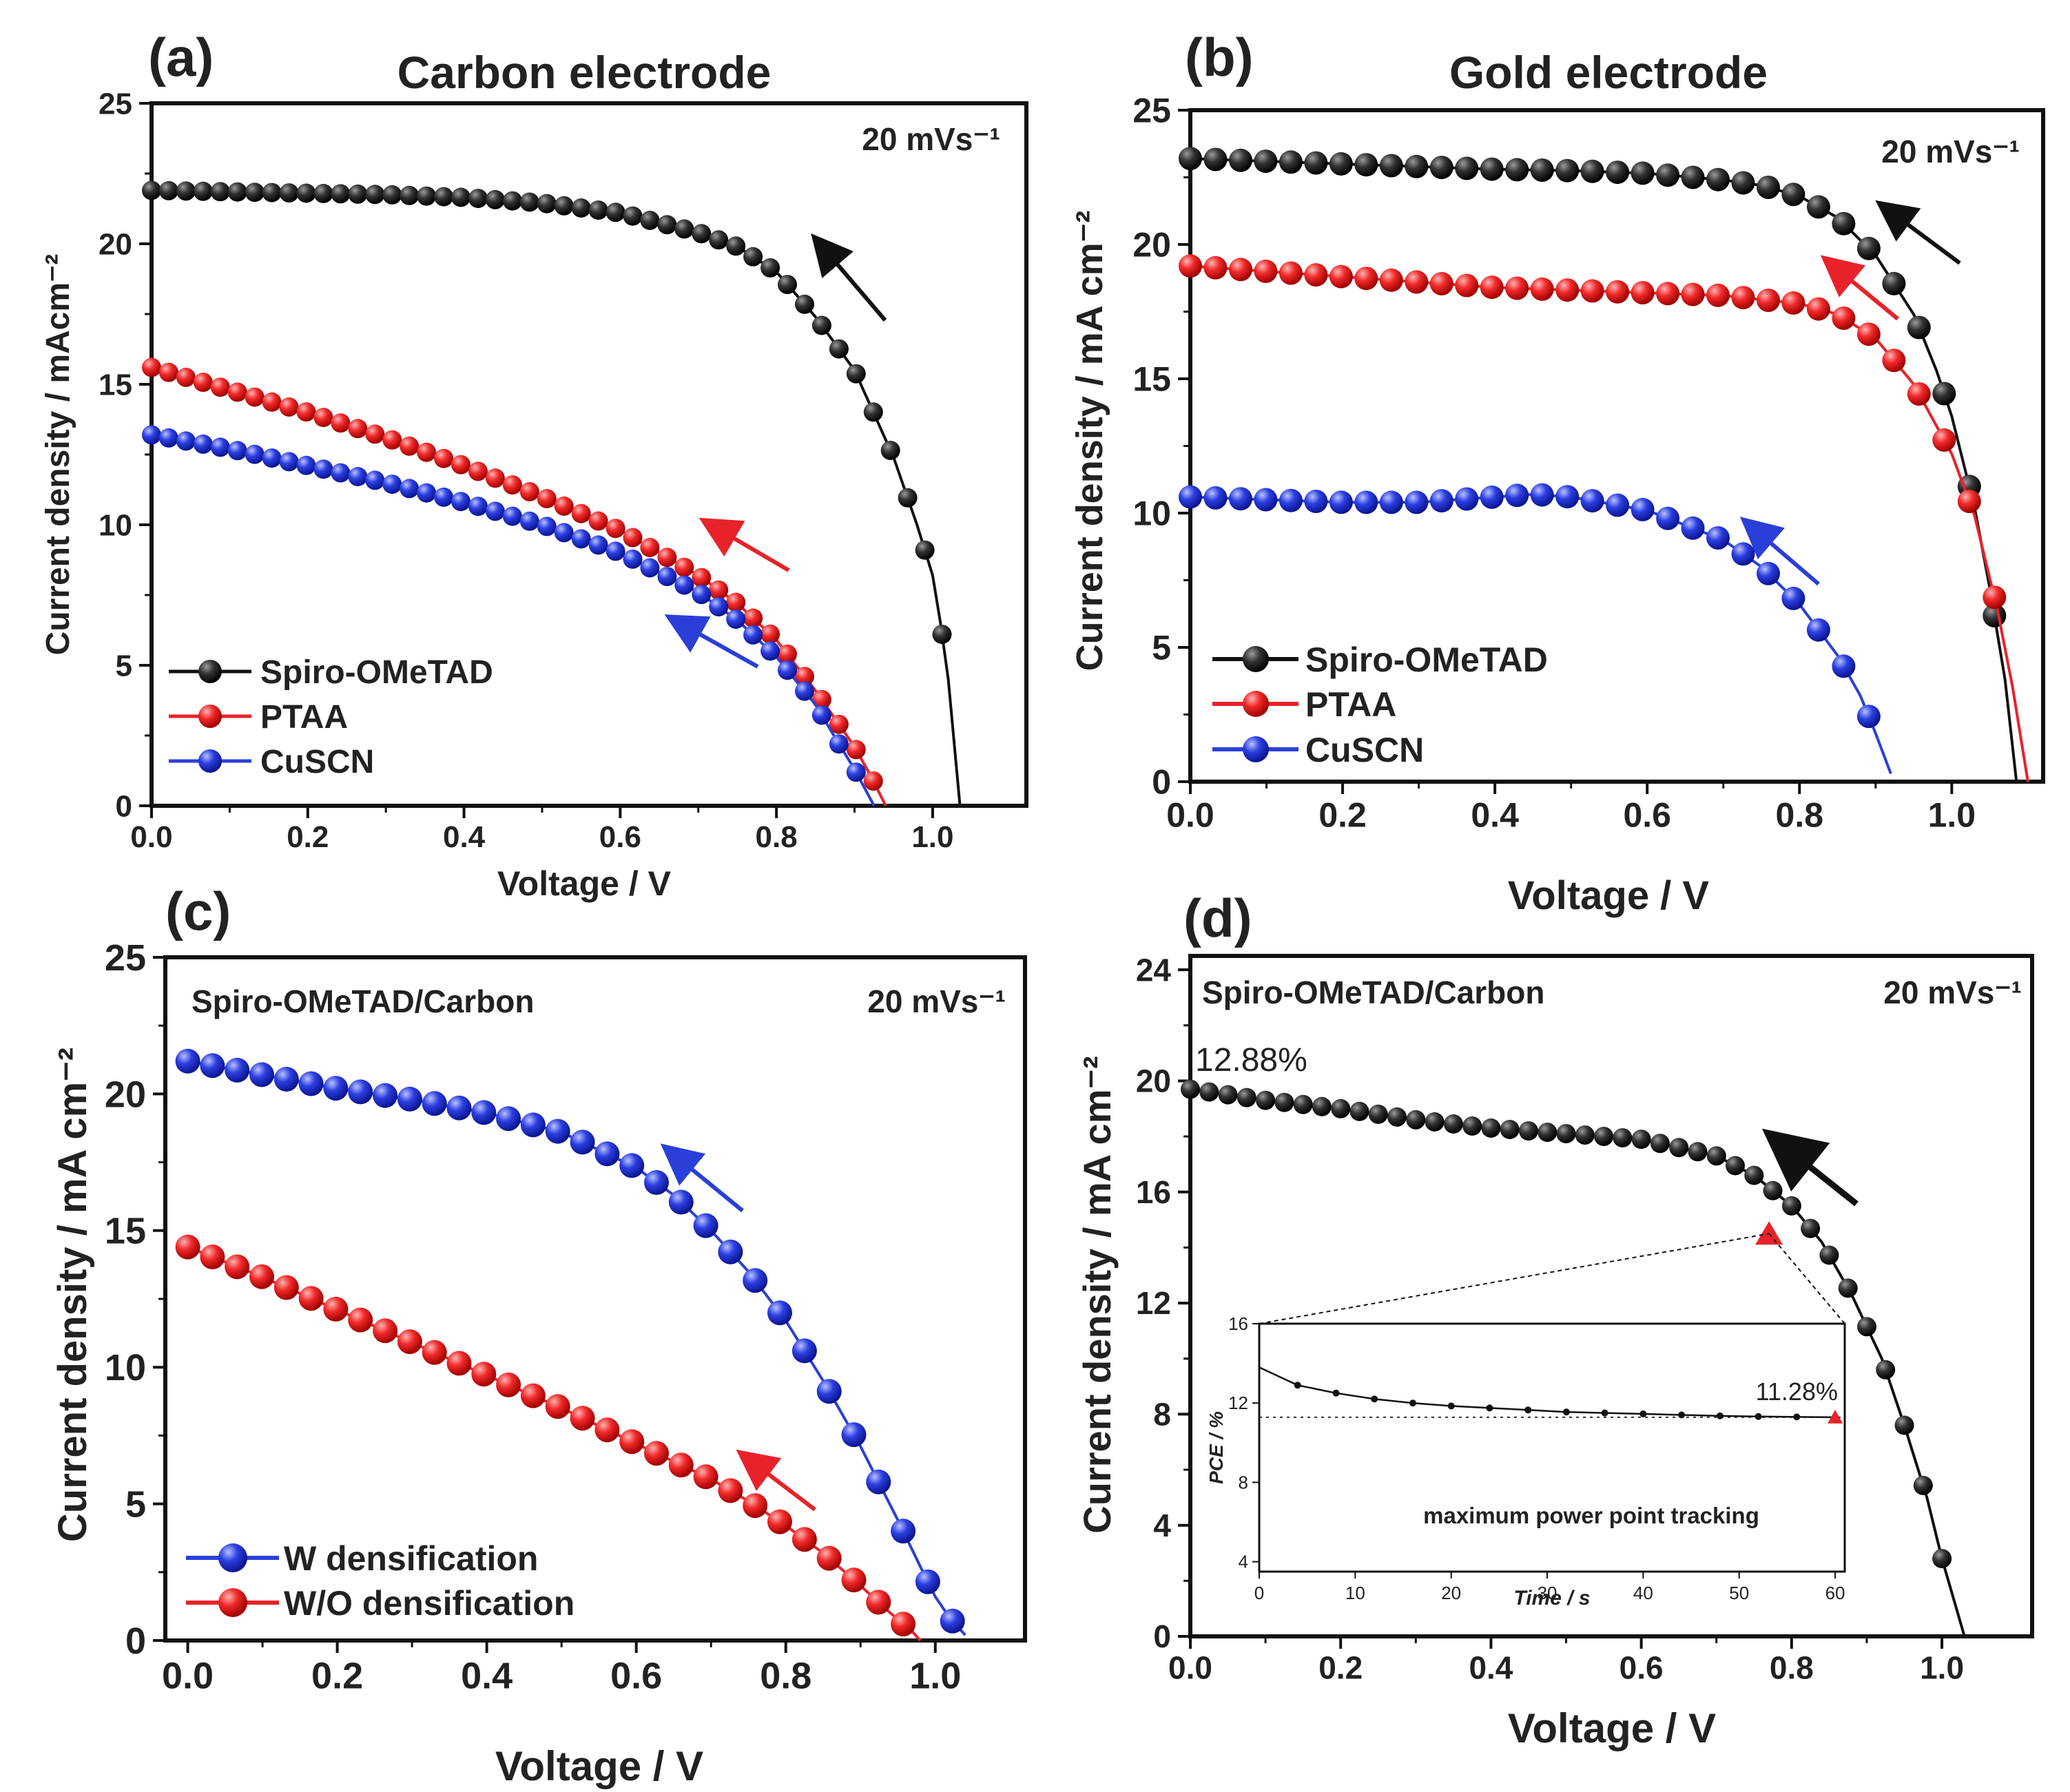 The image size is (2070, 1792). I want to click on c-ytick-label: 0, so click(135, 1641).